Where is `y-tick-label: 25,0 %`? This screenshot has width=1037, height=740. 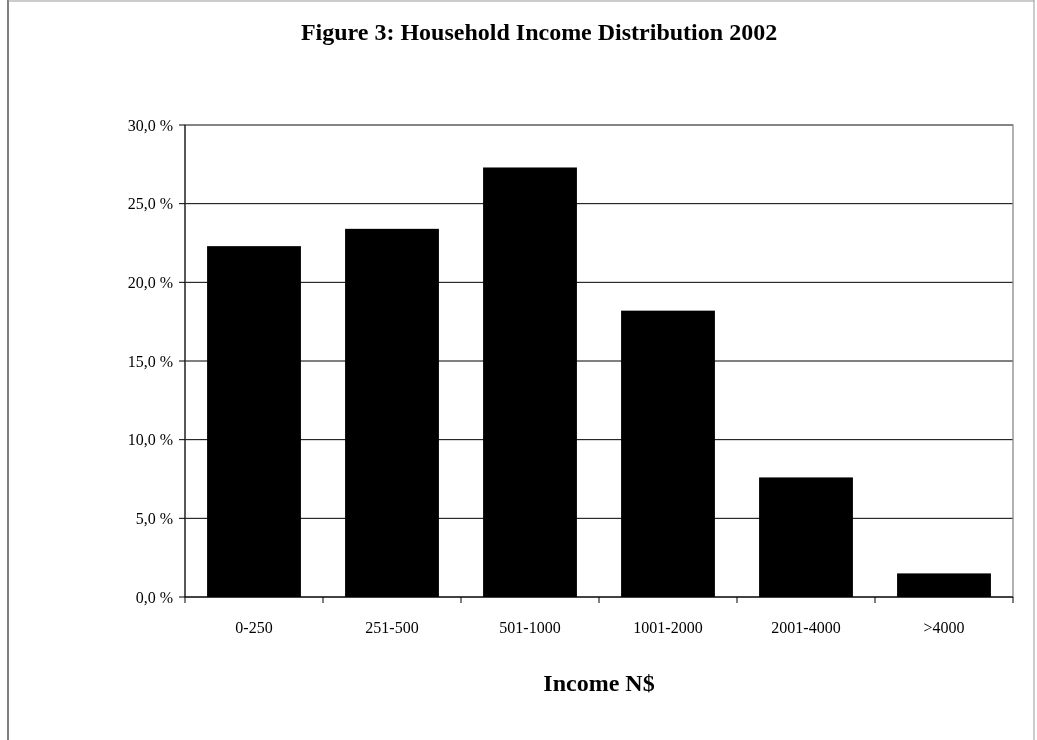
y-tick-label: 25,0 % is located at coordinates (150, 204).